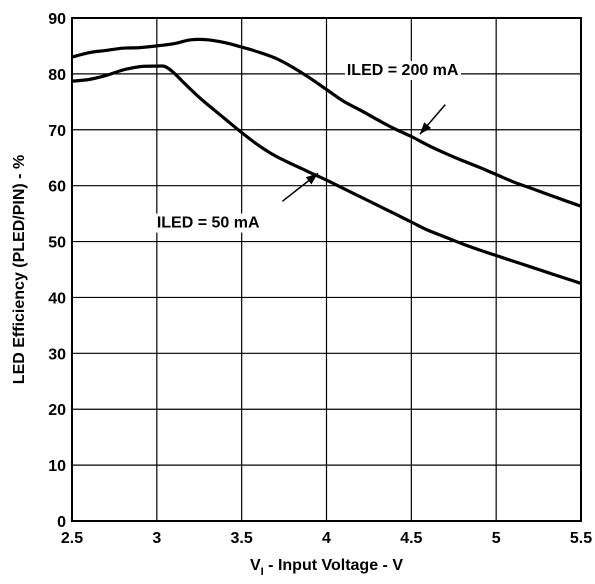  Describe the element at coordinates (57, 271) in the screenshot. I see `y-tick-labels: 0 10 20 30 40 50 60 70 80 90` at that location.